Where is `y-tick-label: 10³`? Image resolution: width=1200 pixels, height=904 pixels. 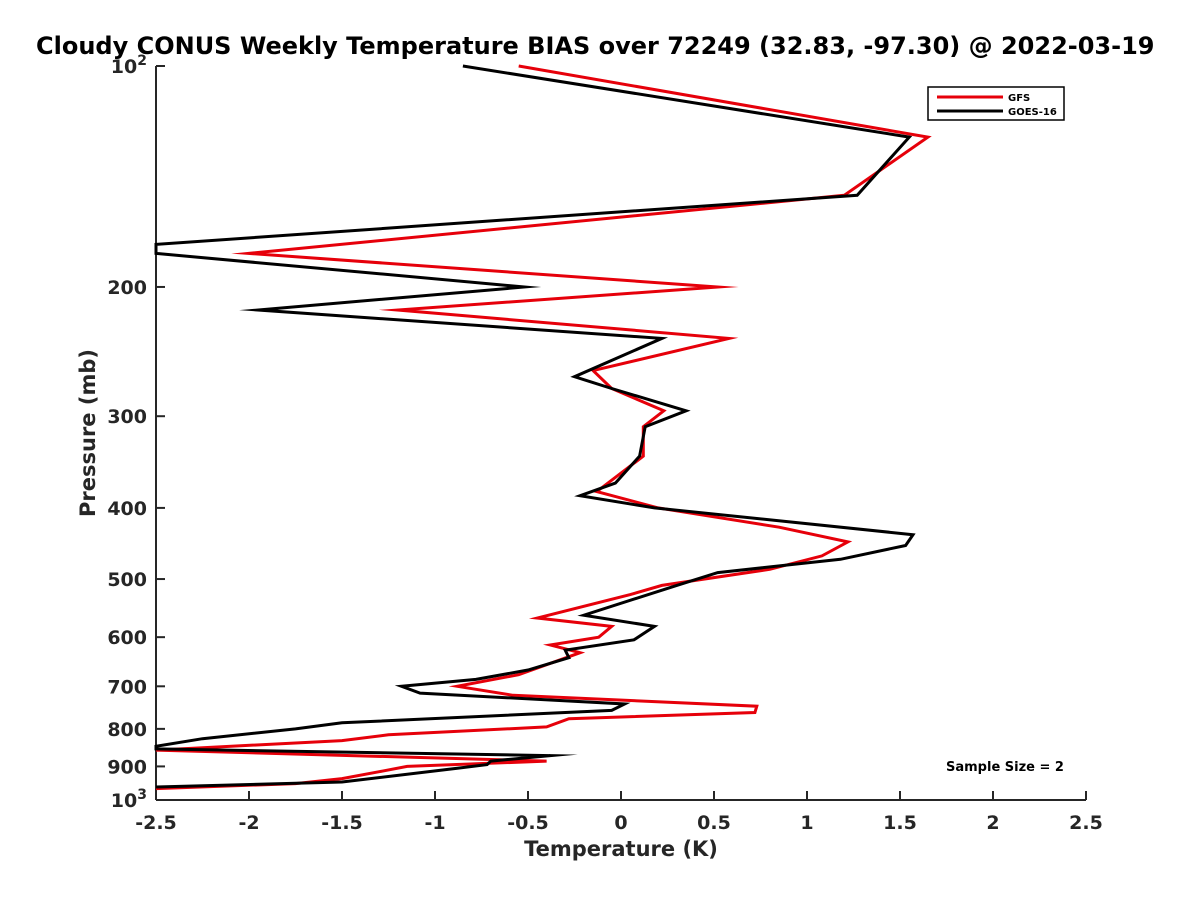
y-tick-label: 10³ is located at coordinates (129, 799).